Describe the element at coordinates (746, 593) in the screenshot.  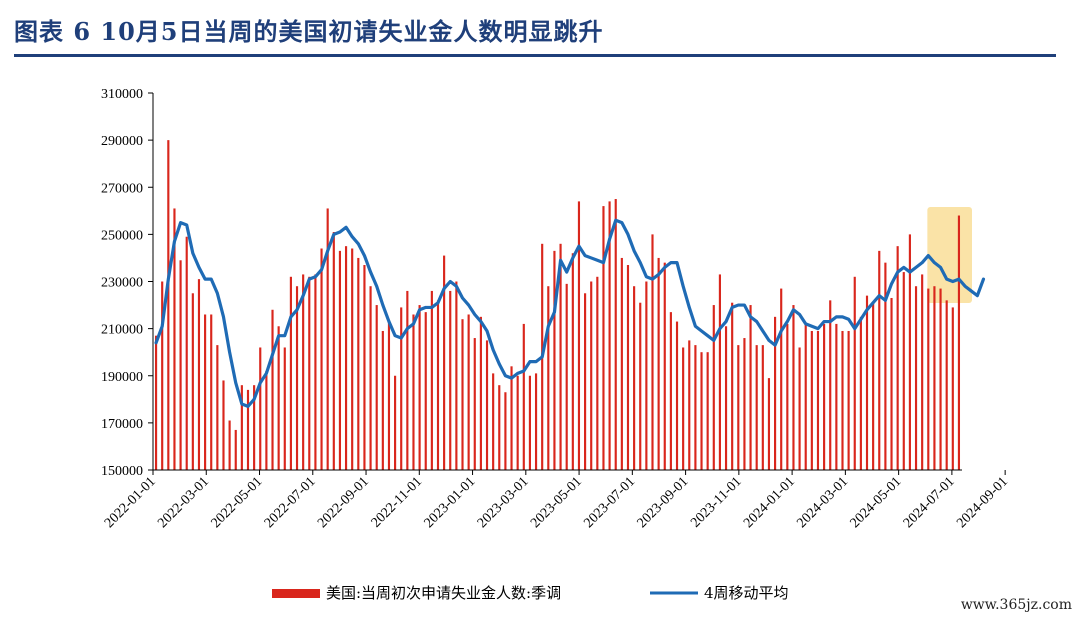
I see `legend-line-label: 4周移动平均` at that location.